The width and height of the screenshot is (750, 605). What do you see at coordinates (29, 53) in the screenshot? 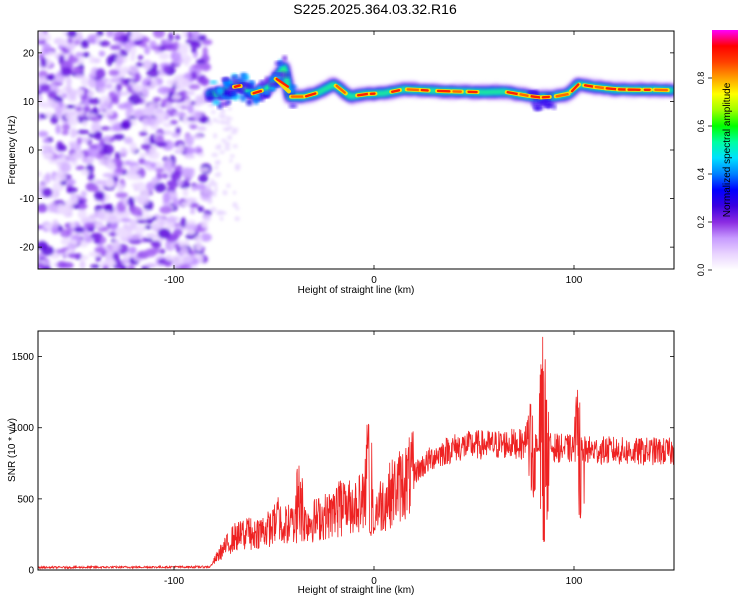
I see `heatmap-y-tick-label: 20` at bounding box center [29, 53].